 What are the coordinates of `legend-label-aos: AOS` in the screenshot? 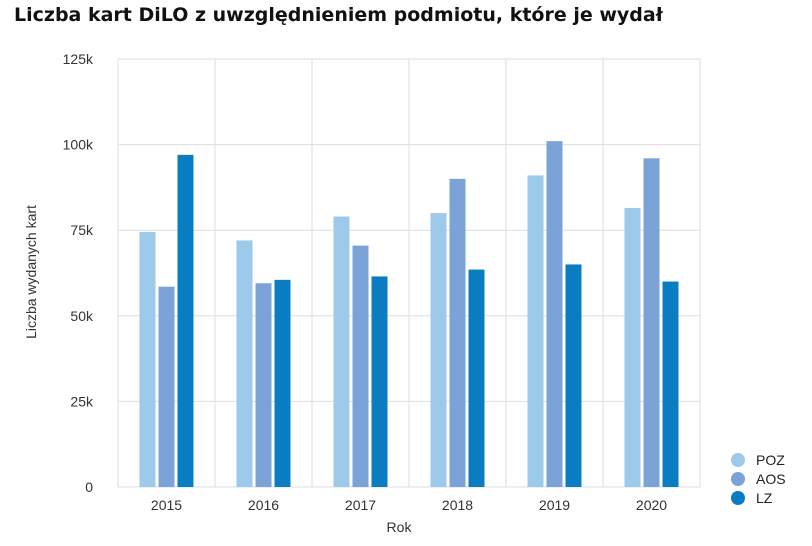 It's located at (771, 479).